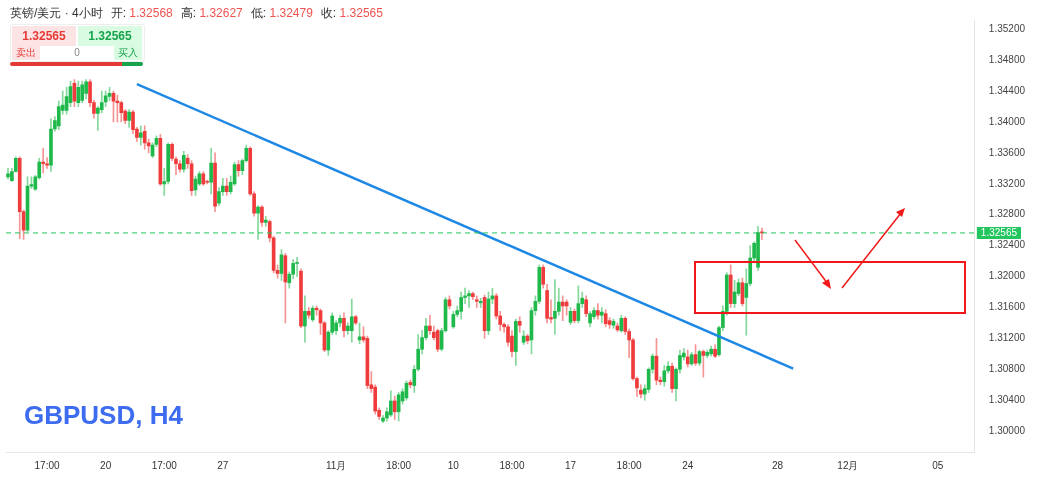 The width and height of the screenshot is (1045, 486). What do you see at coordinates (1007, 307) in the screenshot?
I see `y-tick-label: 1.31600` at bounding box center [1007, 307].